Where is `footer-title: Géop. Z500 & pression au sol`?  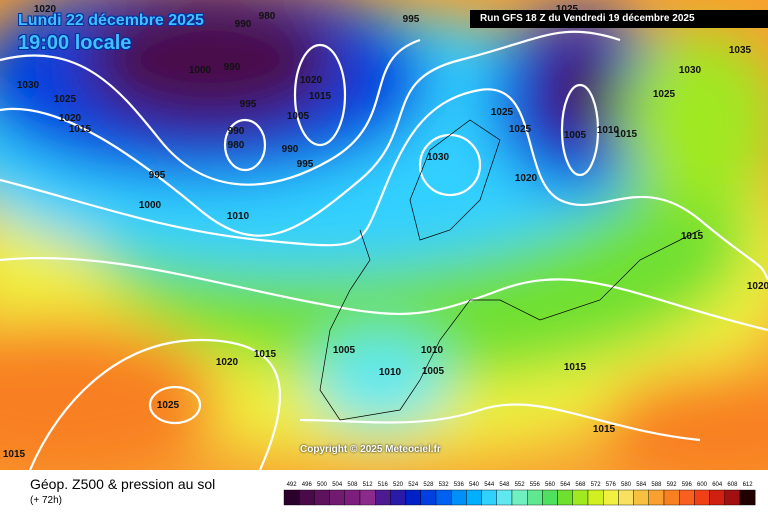
footer-title: Géop. Z500 & pression au sol is located at coordinates (123, 484).